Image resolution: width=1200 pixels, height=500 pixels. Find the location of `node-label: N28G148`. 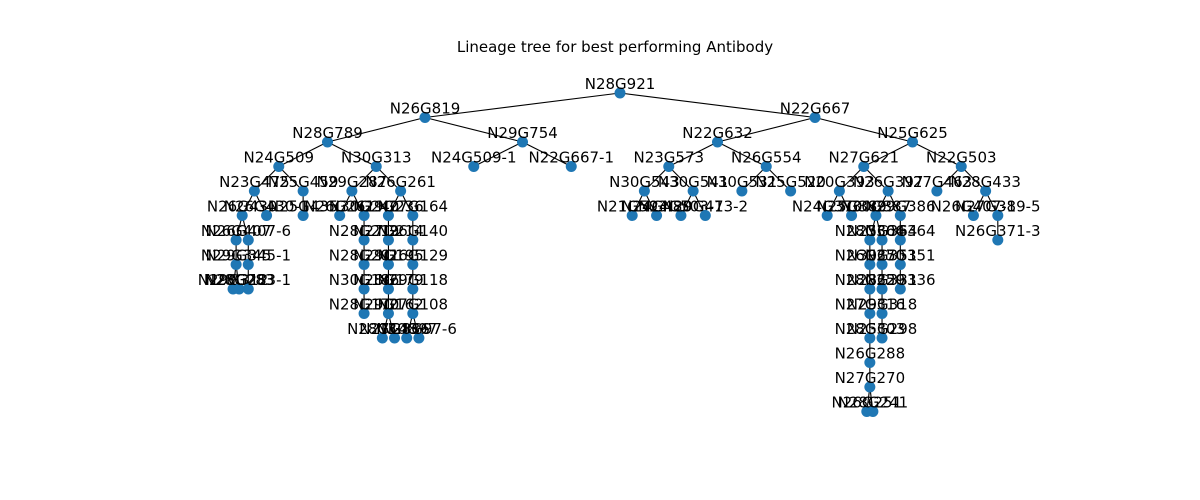

node-label: N28G148 is located at coordinates (382, 329).